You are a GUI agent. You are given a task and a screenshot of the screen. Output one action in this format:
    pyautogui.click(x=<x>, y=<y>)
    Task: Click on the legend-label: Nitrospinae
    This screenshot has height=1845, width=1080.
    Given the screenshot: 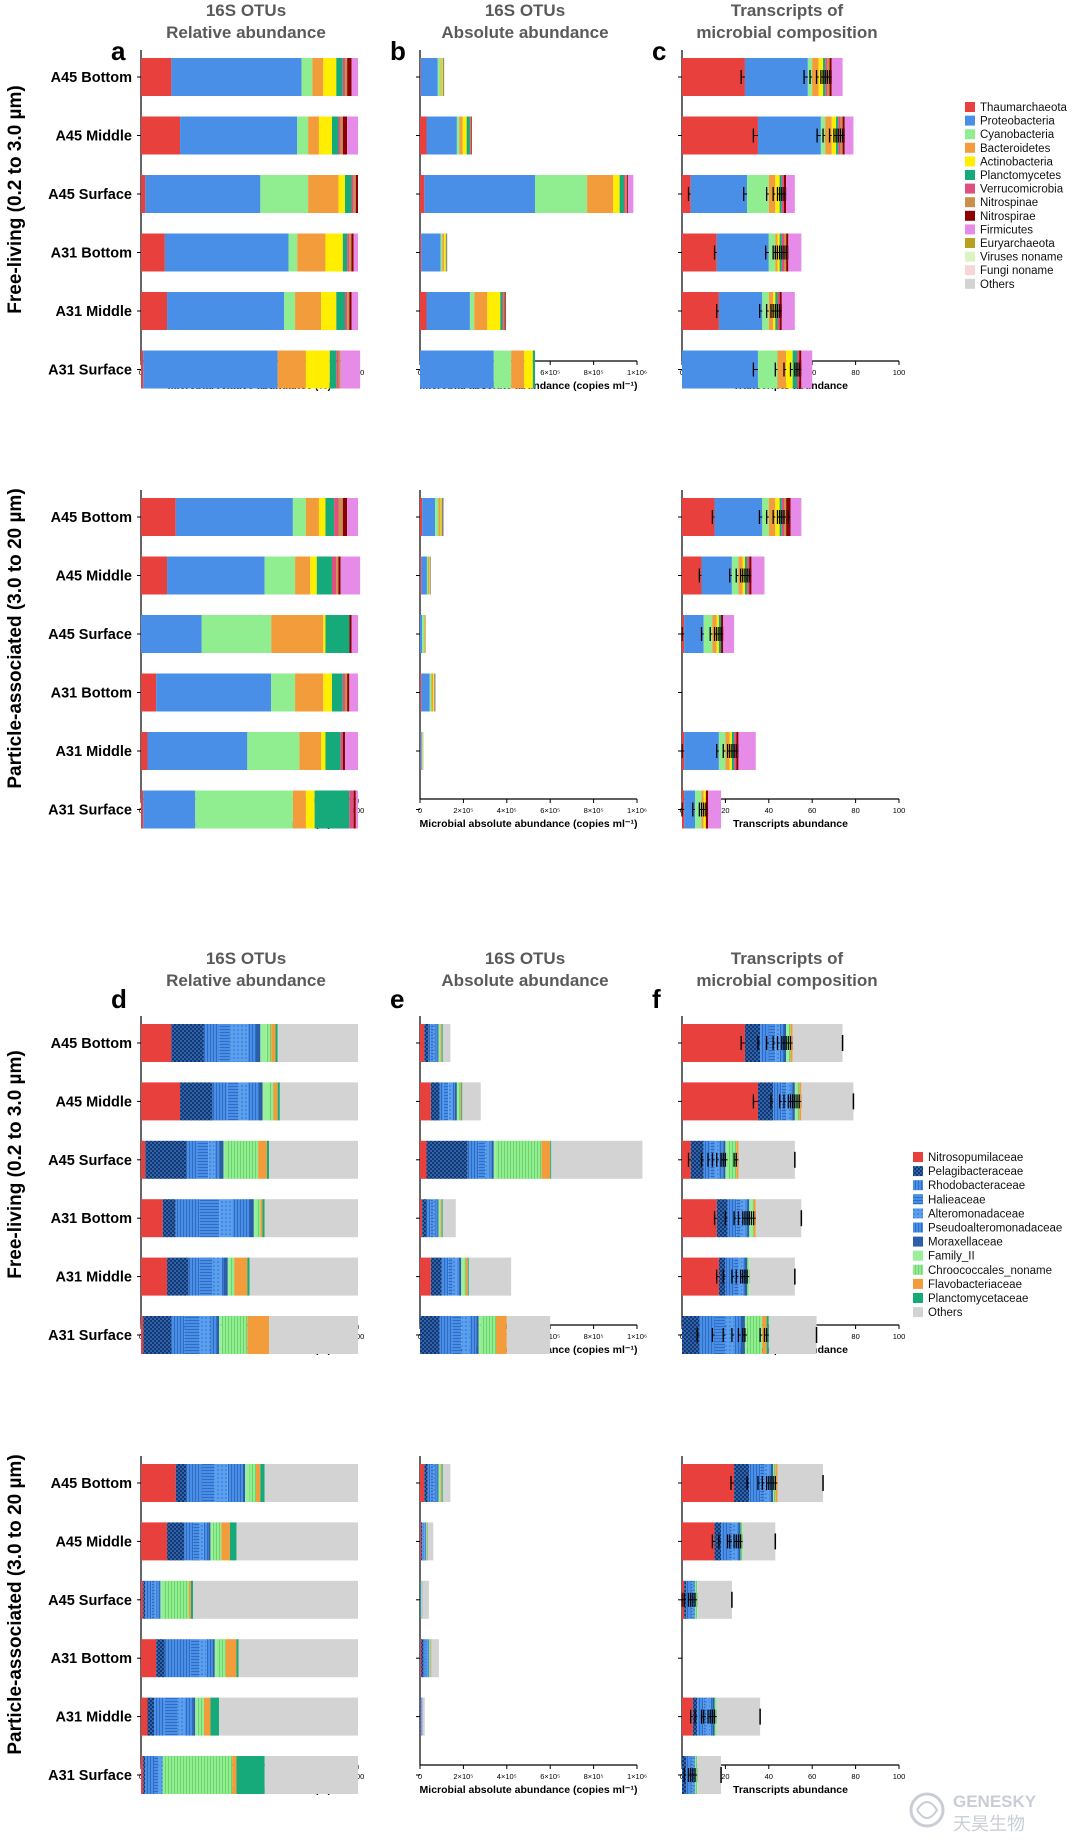 What is the action you would take?
    pyautogui.click(x=1009, y=203)
    